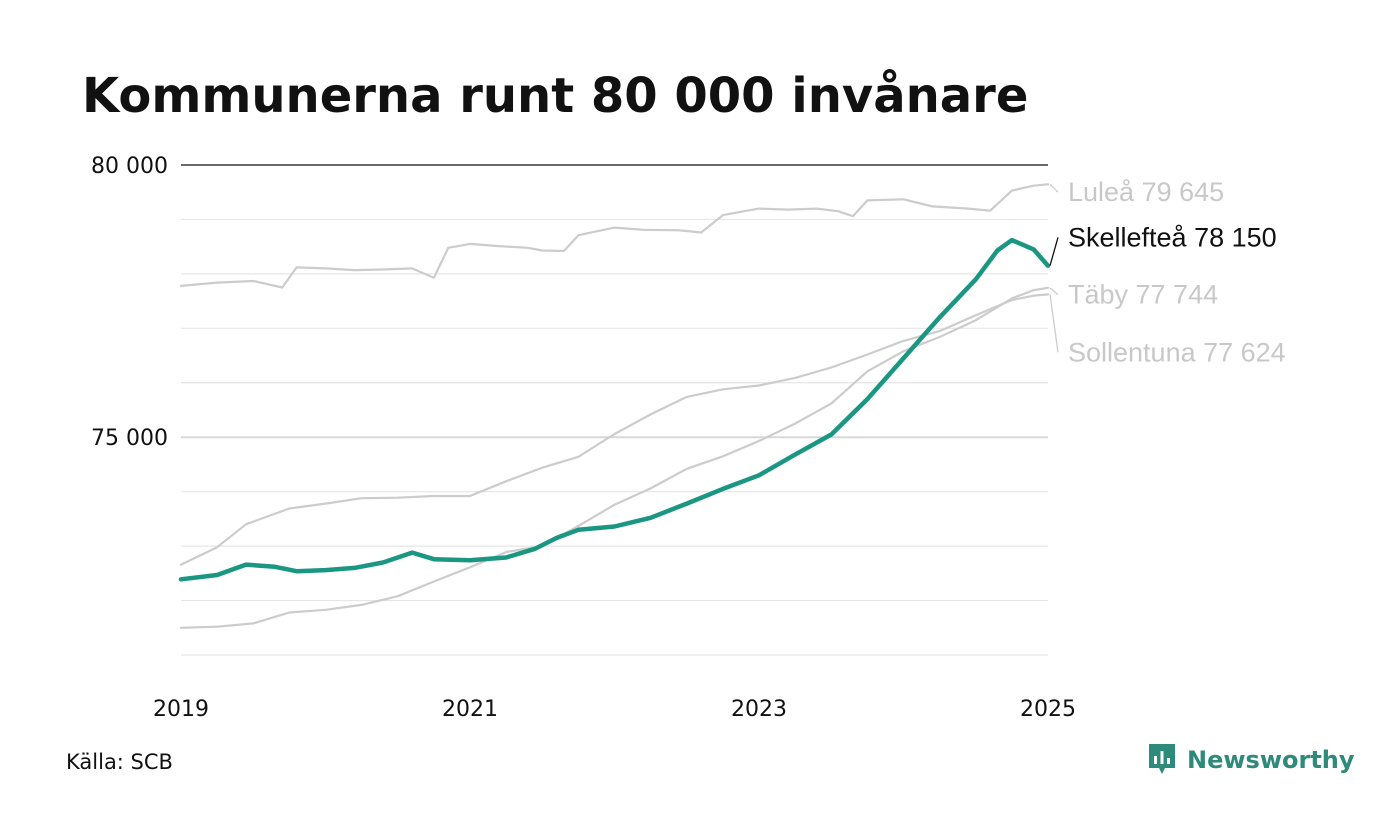 This screenshot has width=1400, height=840. Describe the element at coordinates (181, 709) in the screenshot. I see `x-tick-label: 2019` at that location.